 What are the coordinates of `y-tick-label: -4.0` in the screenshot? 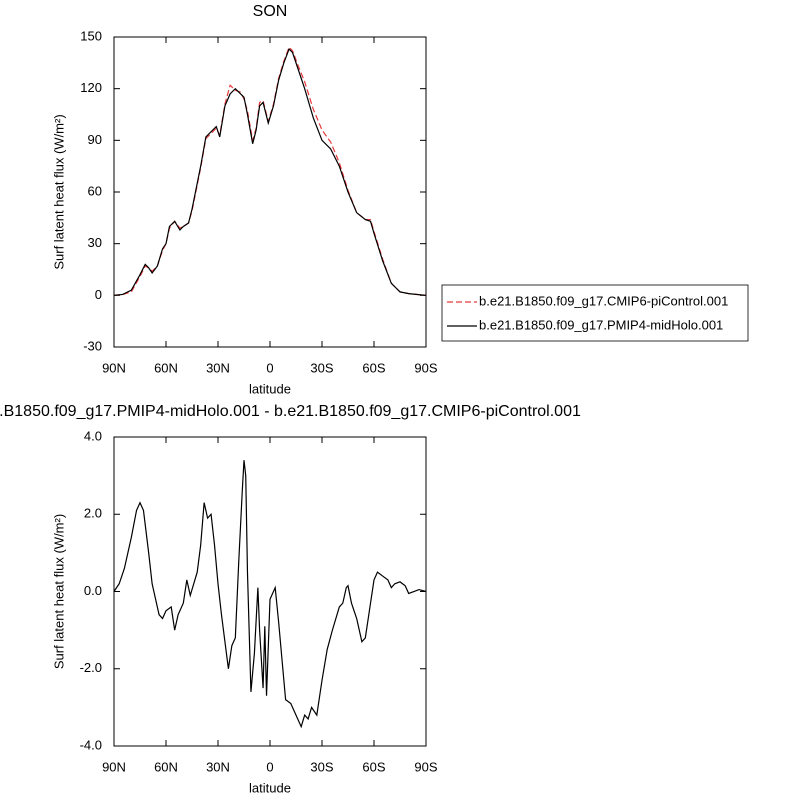 It's located at (91, 744).